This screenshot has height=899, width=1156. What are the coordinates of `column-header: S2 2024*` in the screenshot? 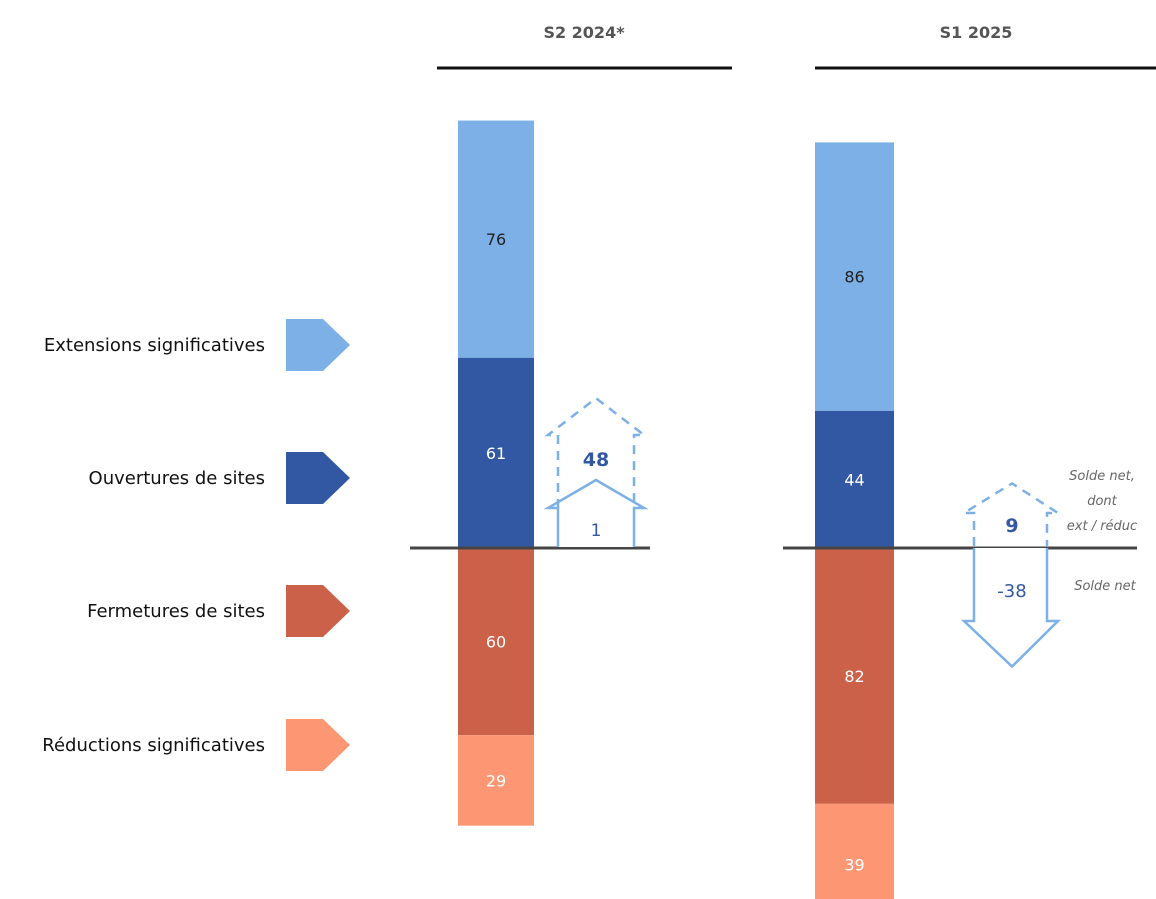 It's located at (584, 32).